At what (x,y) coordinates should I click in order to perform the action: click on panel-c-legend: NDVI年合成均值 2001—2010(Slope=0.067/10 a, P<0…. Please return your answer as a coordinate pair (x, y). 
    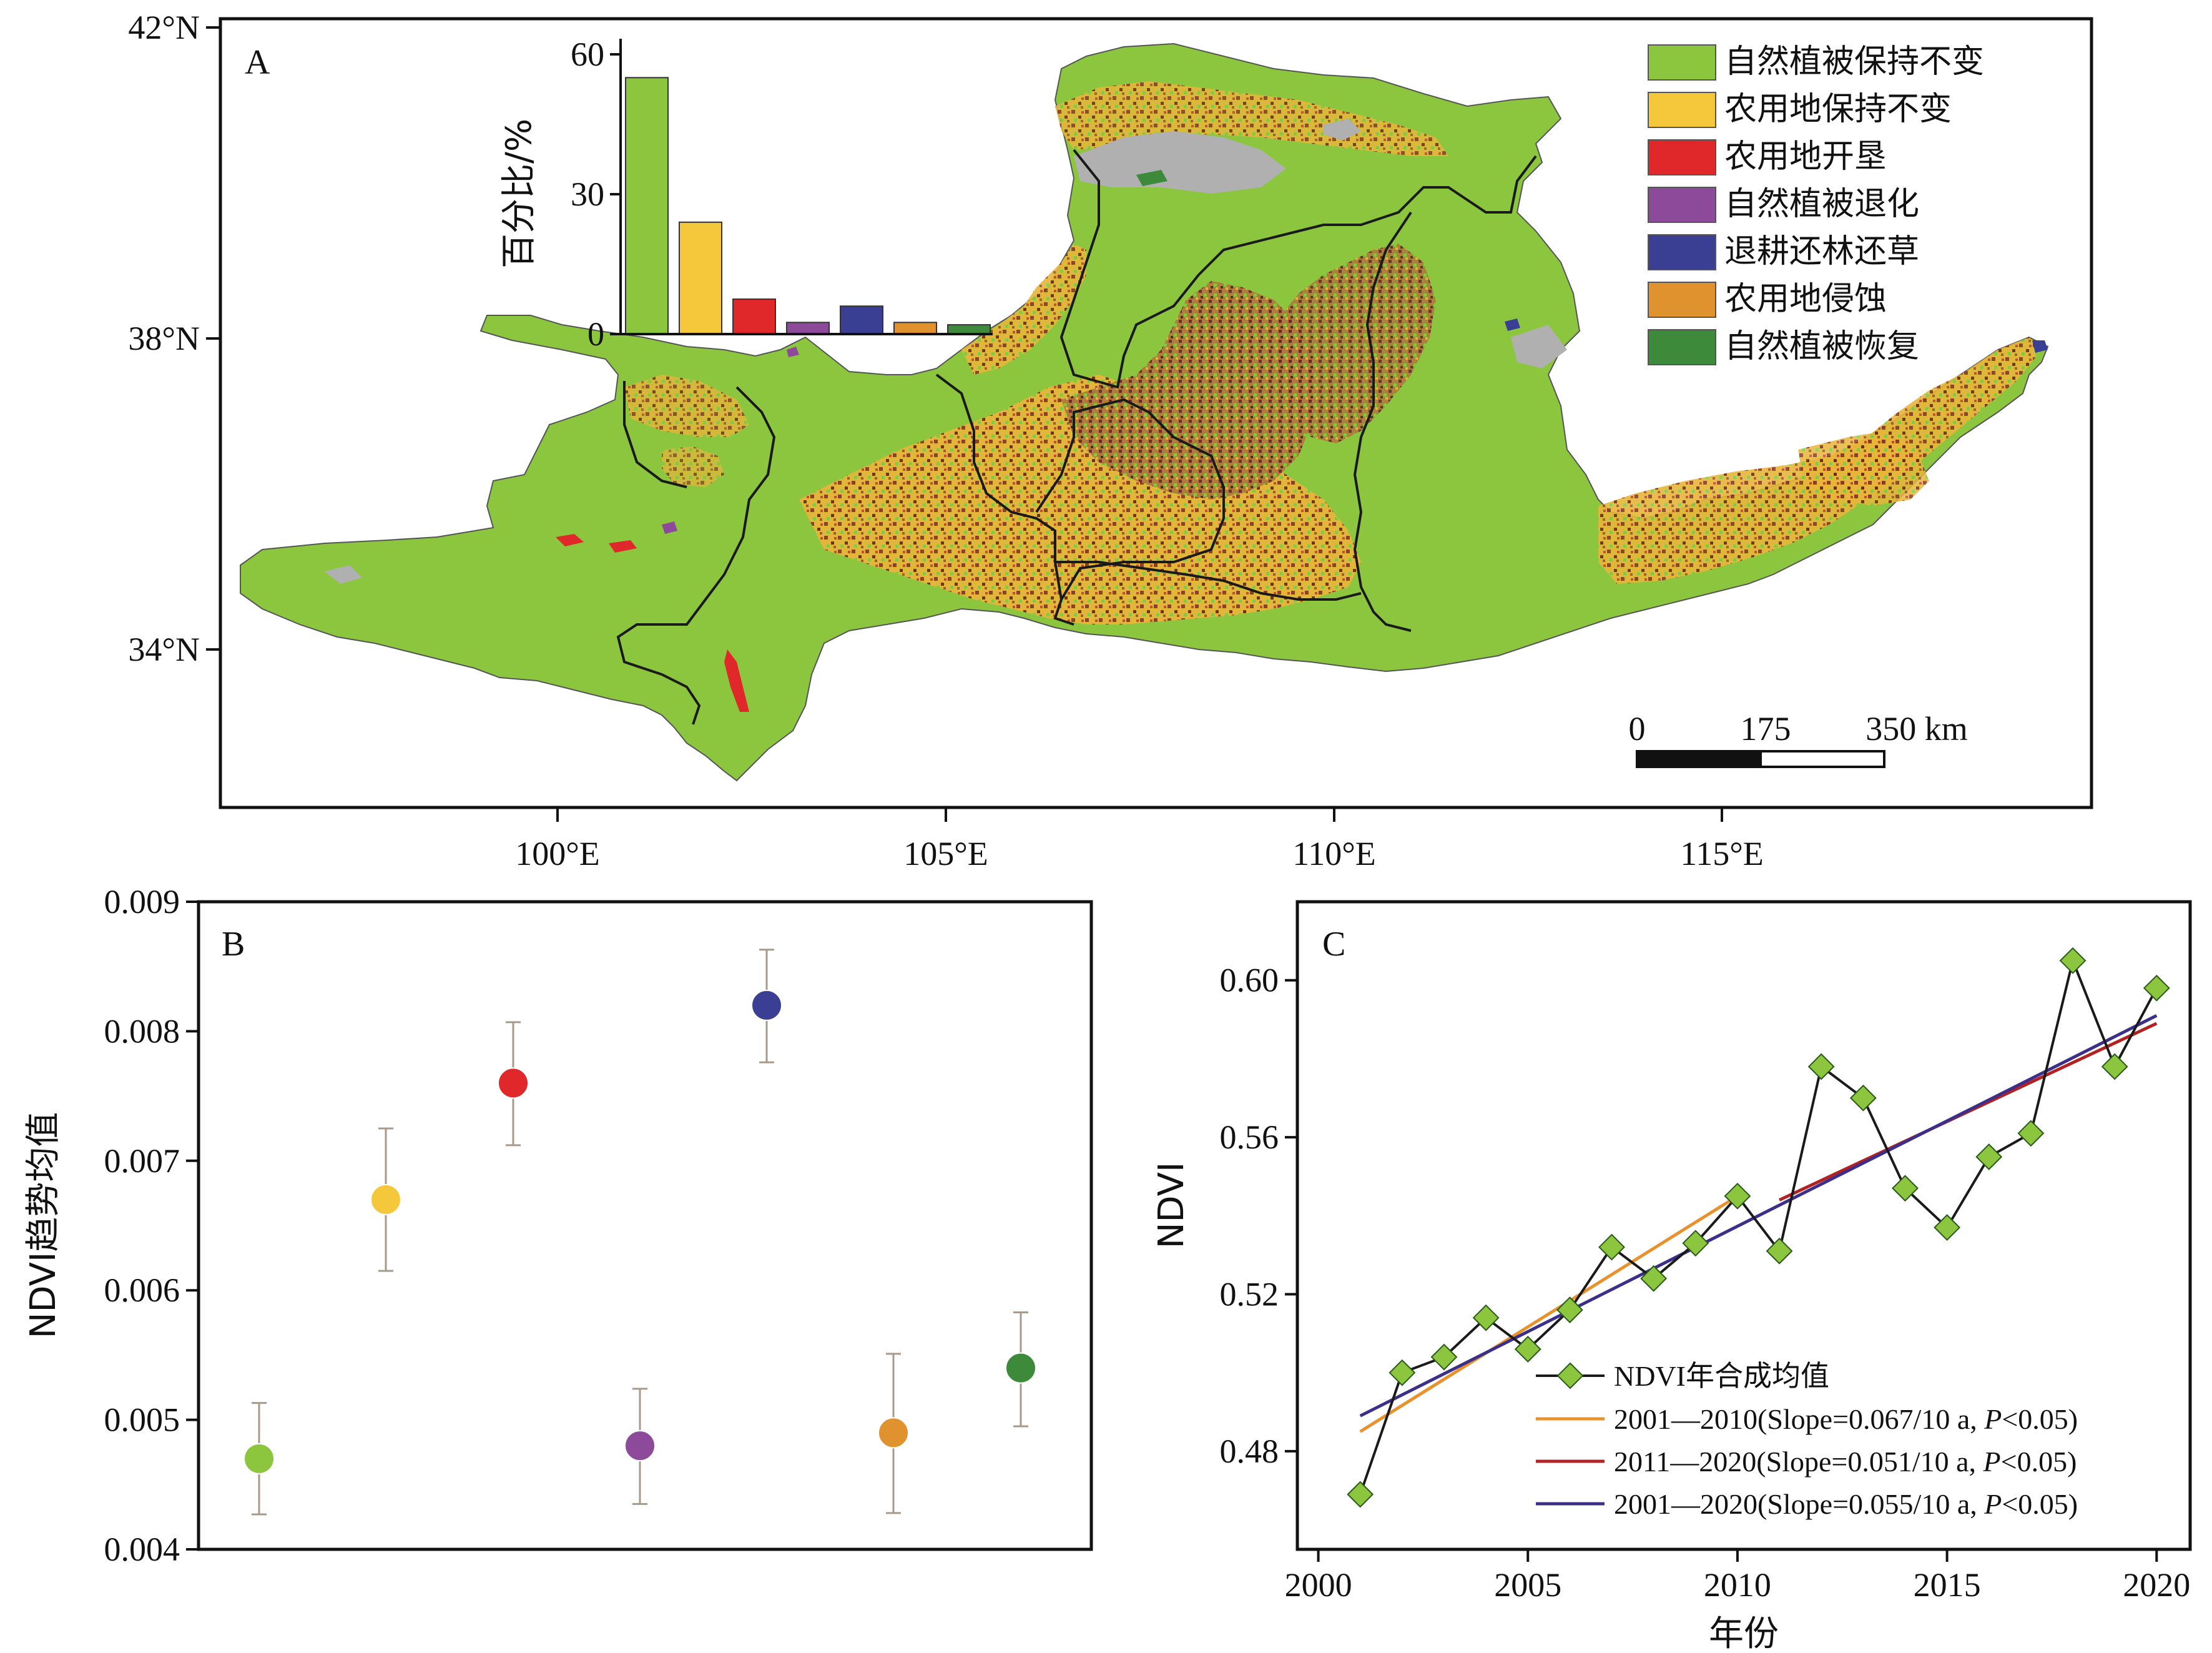
    Looking at the image, I should click on (1807, 1440).